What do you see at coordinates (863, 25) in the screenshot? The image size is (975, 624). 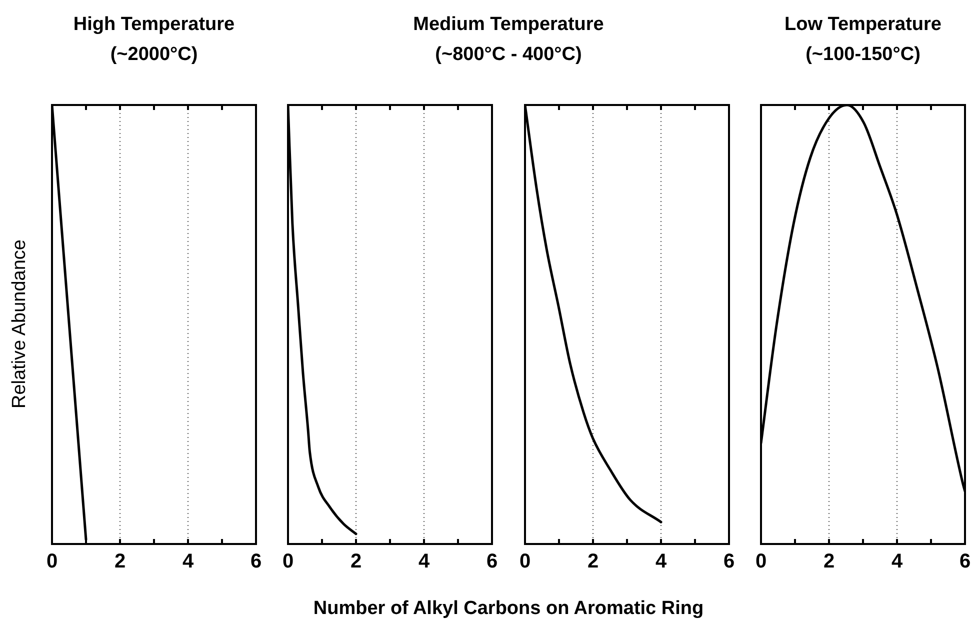 I see `chart-title: Low Temperature` at bounding box center [863, 25].